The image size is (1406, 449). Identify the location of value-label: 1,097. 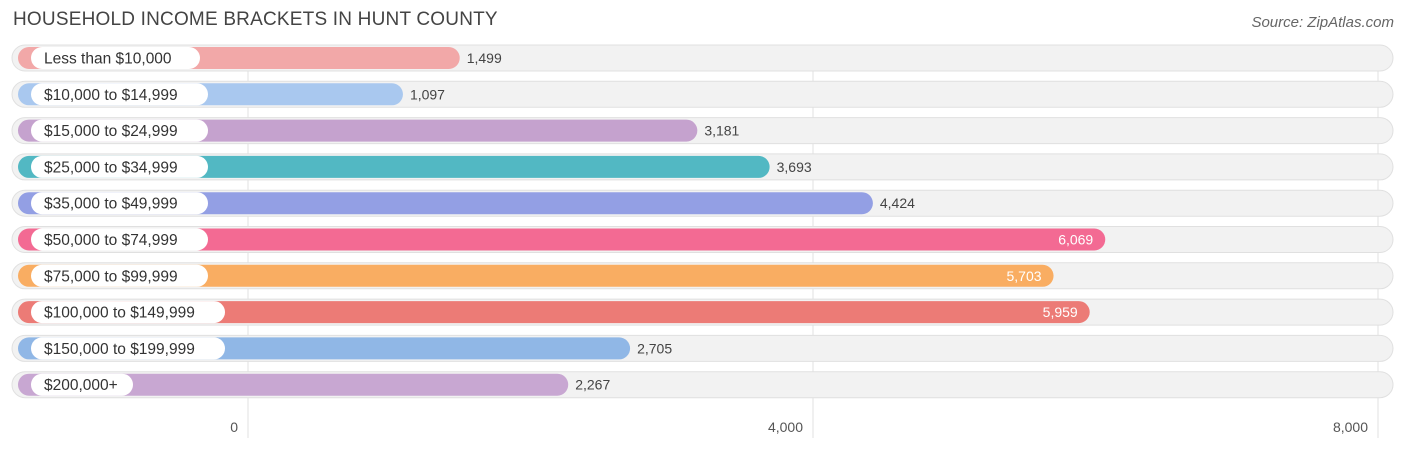
(427, 94).